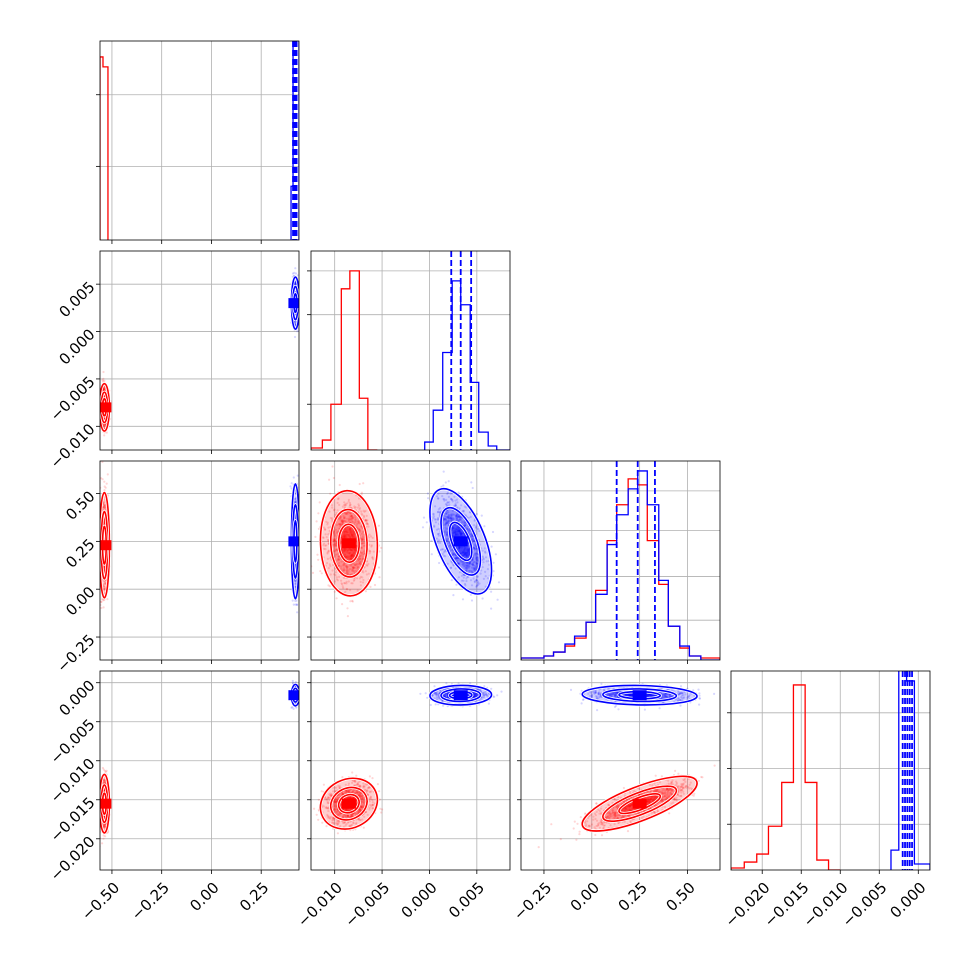 This screenshot has height=974, width=970. Describe the element at coordinates (104, 407) in the screenshot. I see `red-density-peak` at that location.